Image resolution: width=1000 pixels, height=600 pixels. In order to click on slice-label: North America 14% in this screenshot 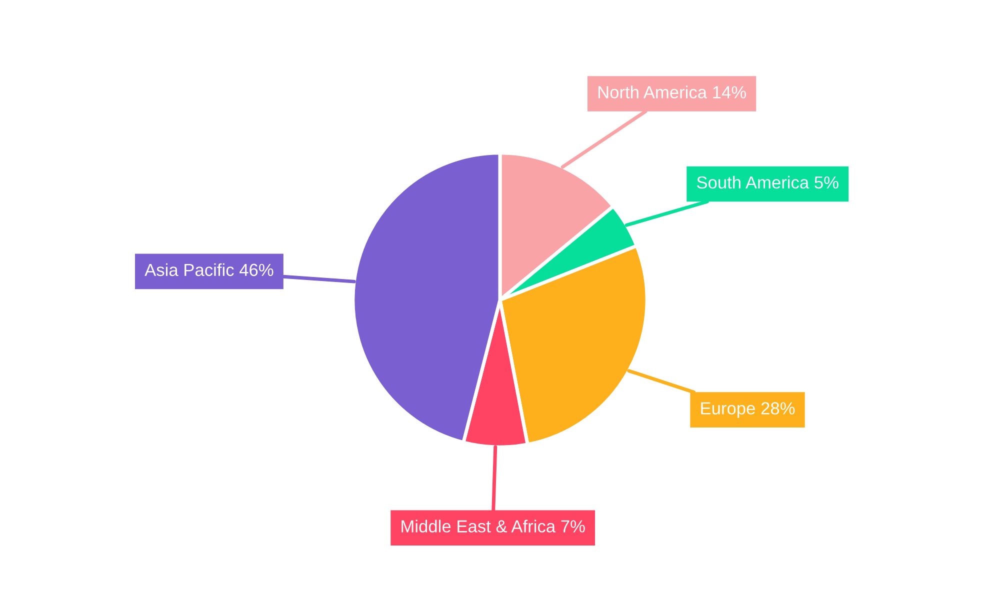, I will do `click(672, 92)`.